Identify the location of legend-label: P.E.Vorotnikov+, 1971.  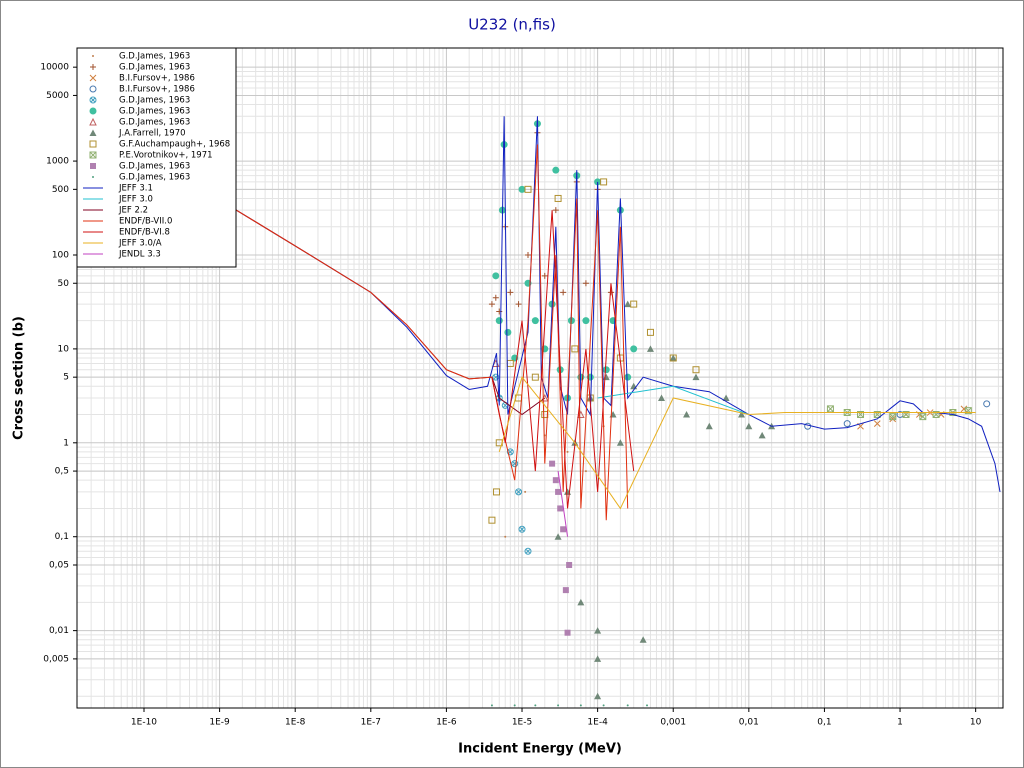
(166, 156).